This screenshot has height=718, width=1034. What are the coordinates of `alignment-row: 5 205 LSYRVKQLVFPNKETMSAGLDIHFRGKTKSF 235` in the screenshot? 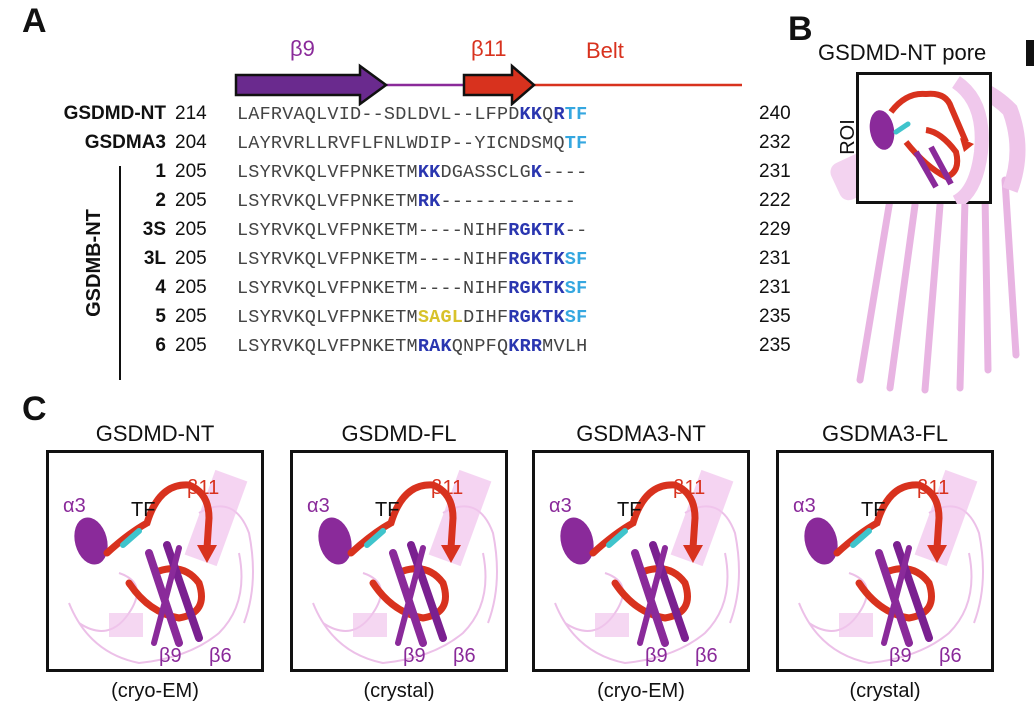 It's located at (410, 319).